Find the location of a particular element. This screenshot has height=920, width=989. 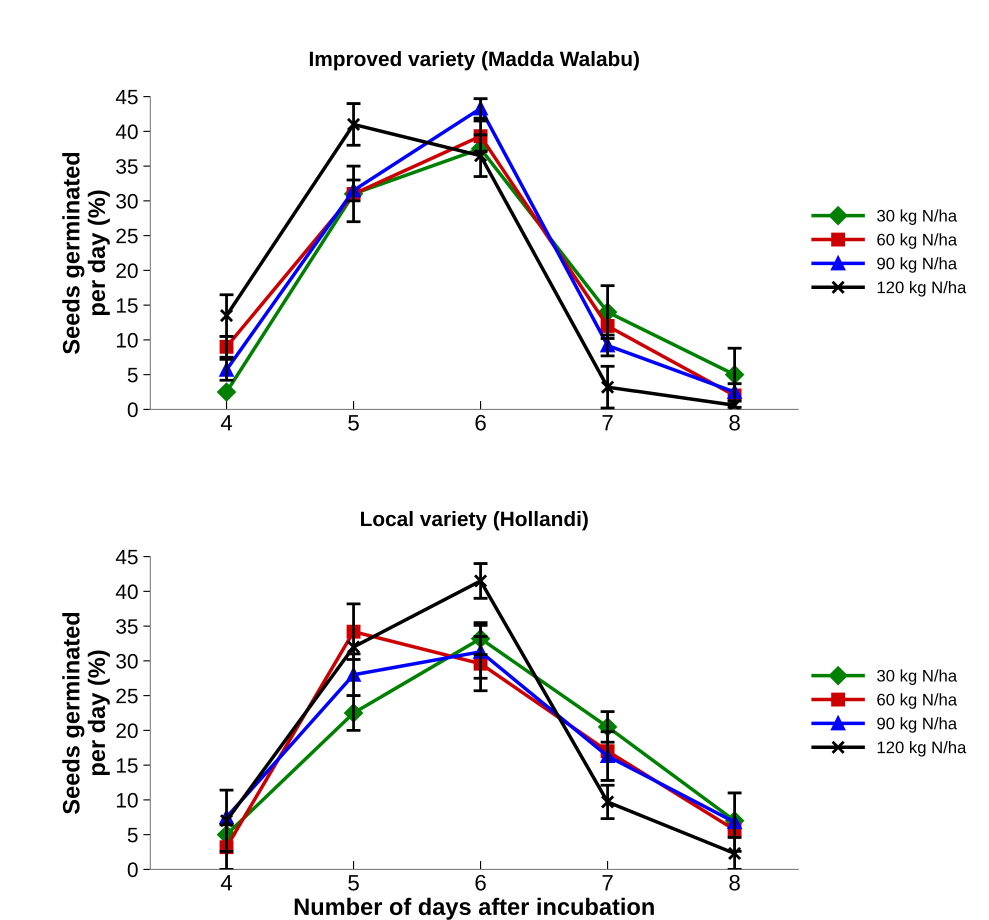

x-axis-title: Number of days after incubation is located at coordinates (474, 909).